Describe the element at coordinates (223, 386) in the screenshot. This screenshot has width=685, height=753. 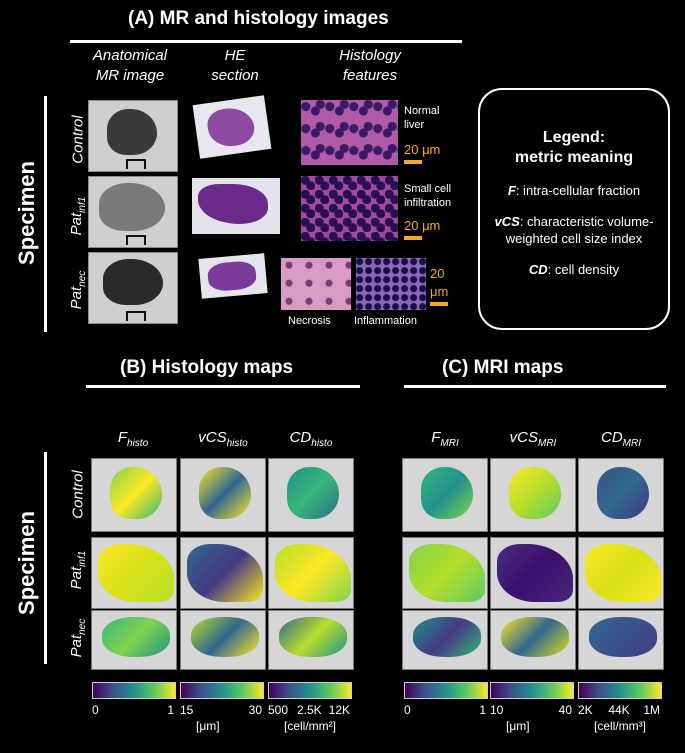
I see `section-b-rule` at that location.